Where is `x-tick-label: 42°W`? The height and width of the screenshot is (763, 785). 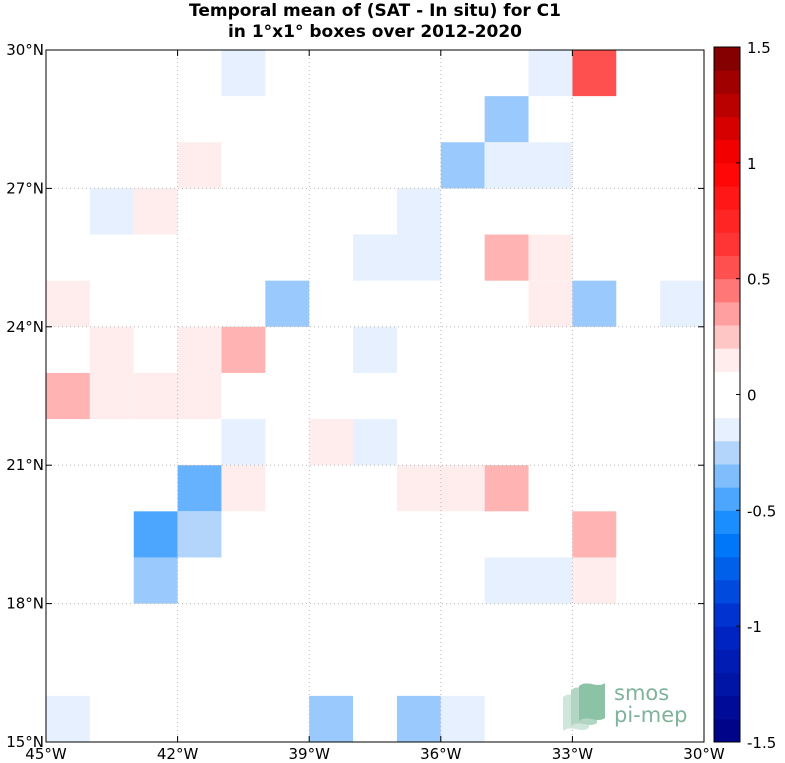
x-tick-label: 42°W is located at coordinates (178, 754).